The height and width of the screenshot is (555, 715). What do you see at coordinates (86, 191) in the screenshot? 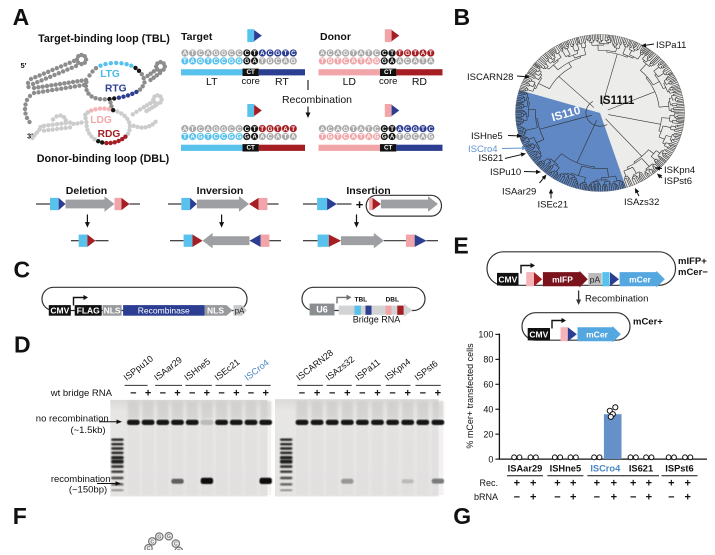
I see `svg-text: Deletion` at bounding box center [86, 191].